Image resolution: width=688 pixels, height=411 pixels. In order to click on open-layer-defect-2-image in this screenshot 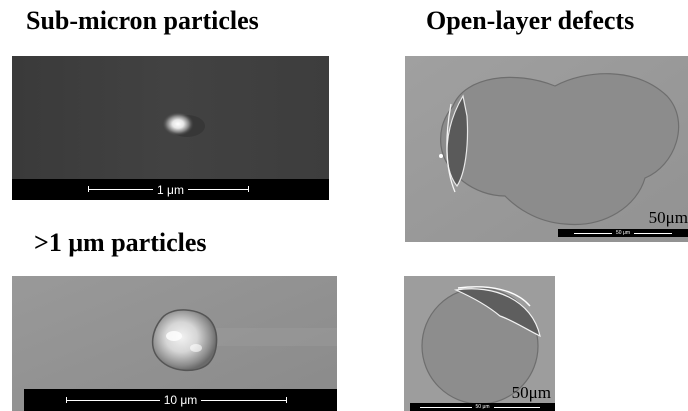, I will do `click(479, 343)`.